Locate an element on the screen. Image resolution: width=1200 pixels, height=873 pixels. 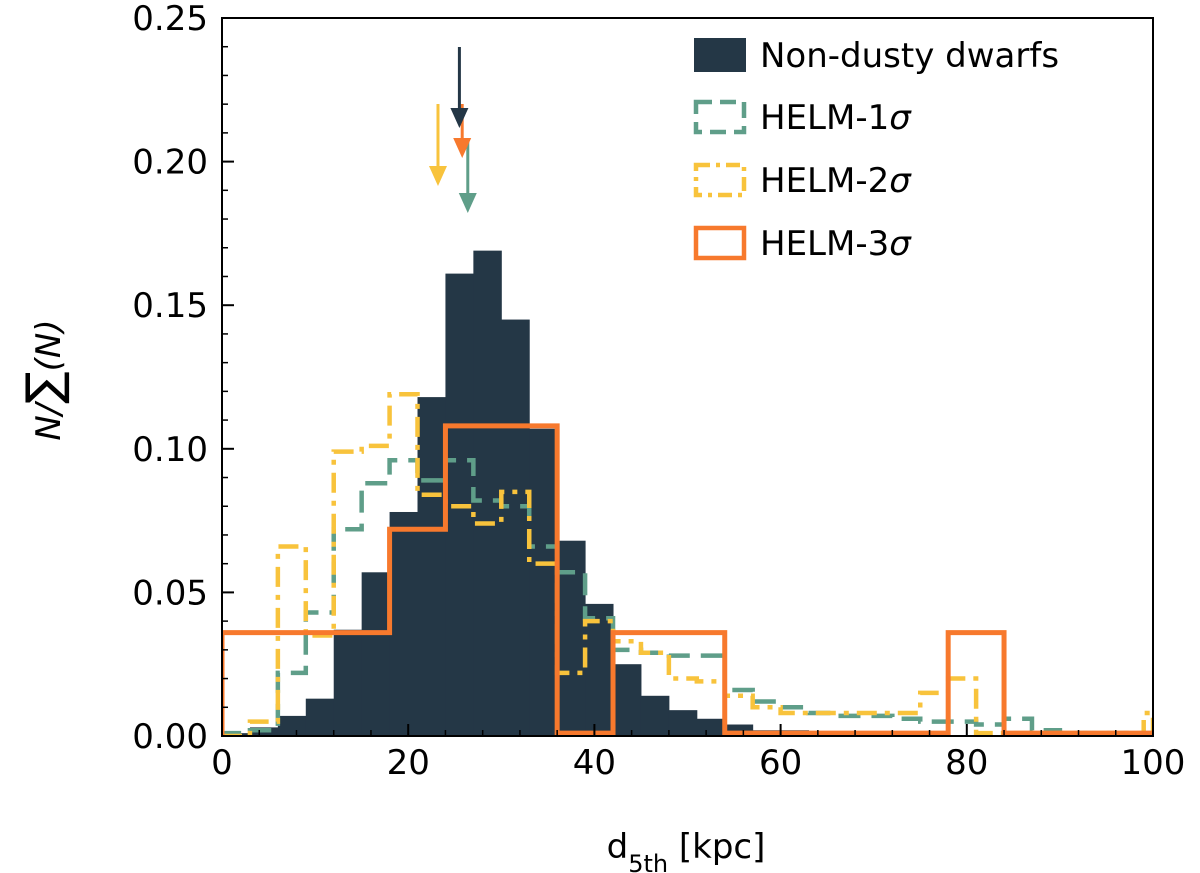
y-tick-label: 0.15 is located at coordinates (170, 306).